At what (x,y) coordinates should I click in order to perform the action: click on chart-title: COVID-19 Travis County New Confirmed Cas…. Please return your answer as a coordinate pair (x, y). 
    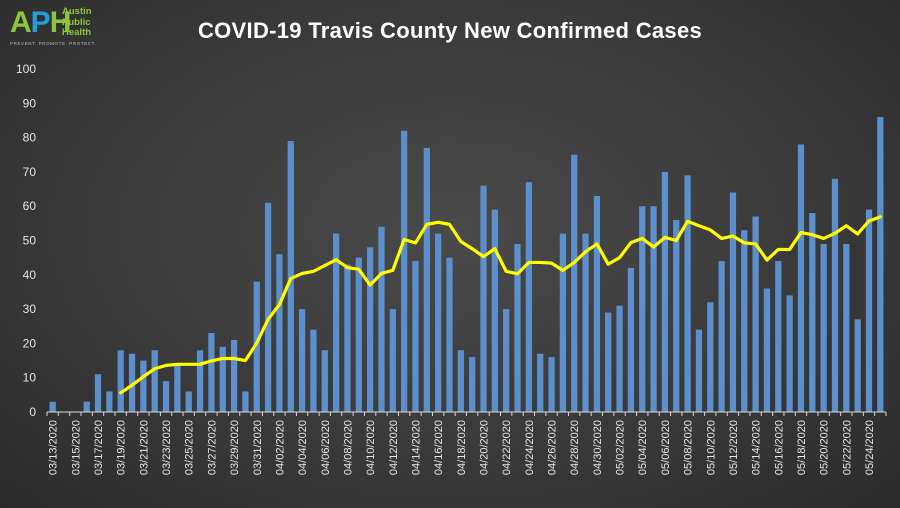
    Looking at the image, I should click on (450, 30).